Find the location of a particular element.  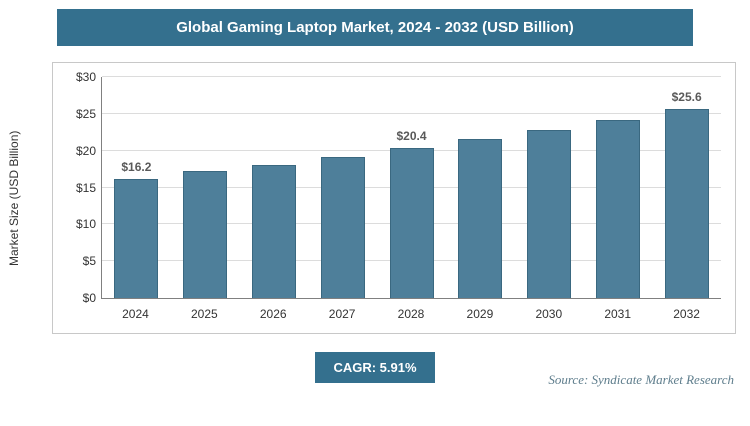

x-axis-ticks: 2024 2025 2026 2027 2028 2029 2030 2031 2032 is located at coordinates (411, 310).